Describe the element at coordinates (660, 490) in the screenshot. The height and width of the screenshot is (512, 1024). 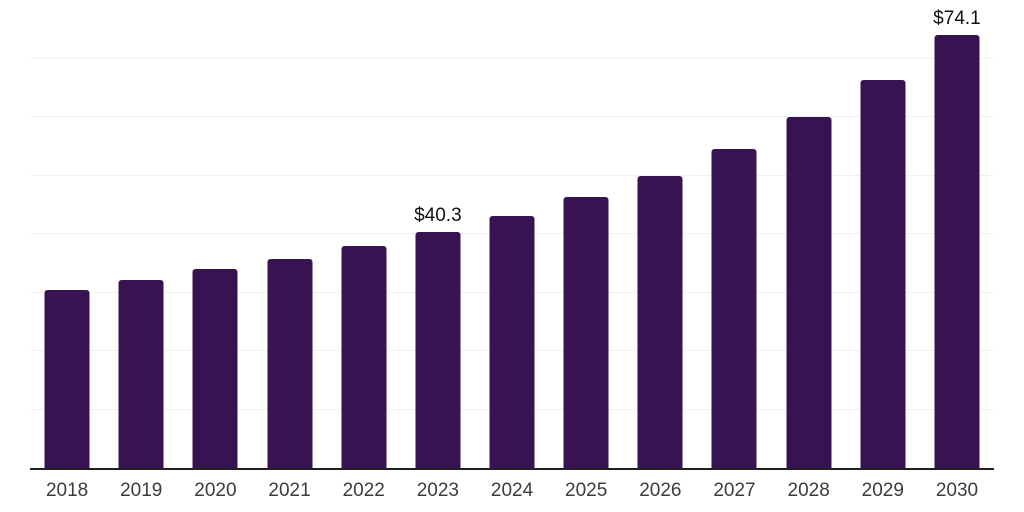
I see `x-tick-2026: 2026` at that location.